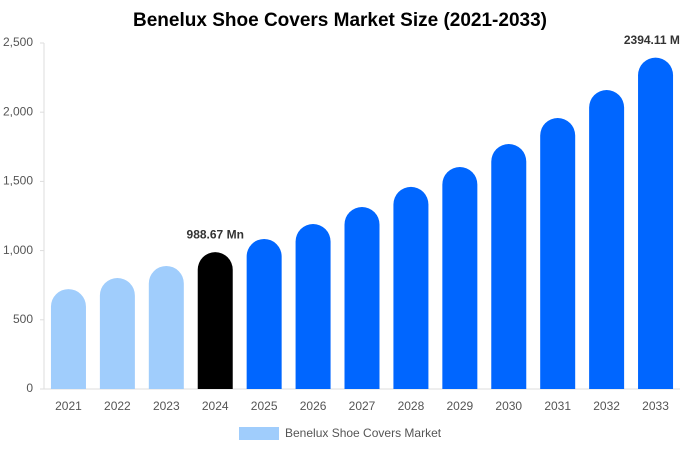 The width and height of the screenshot is (680, 450). What do you see at coordinates (18, 250) in the screenshot?
I see `y-tick-label: 1,000` at bounding box center [18, 250].